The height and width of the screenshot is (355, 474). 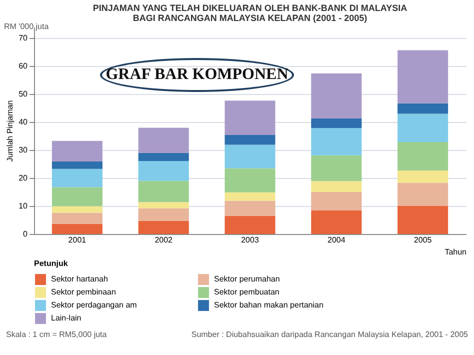 I want to click on y-tick-label: 20, so click(x=23, y=178).